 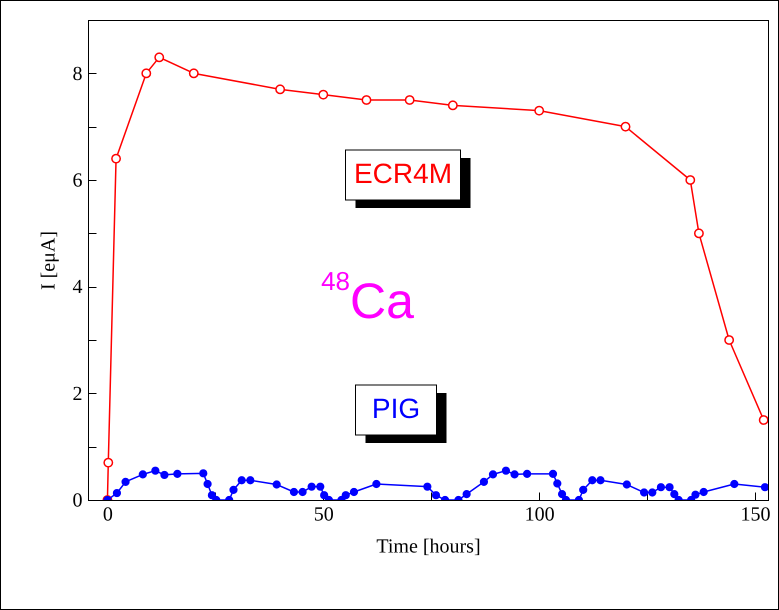 I want to click on x-axis-title: Time [hours], so click(x=428, y=547).